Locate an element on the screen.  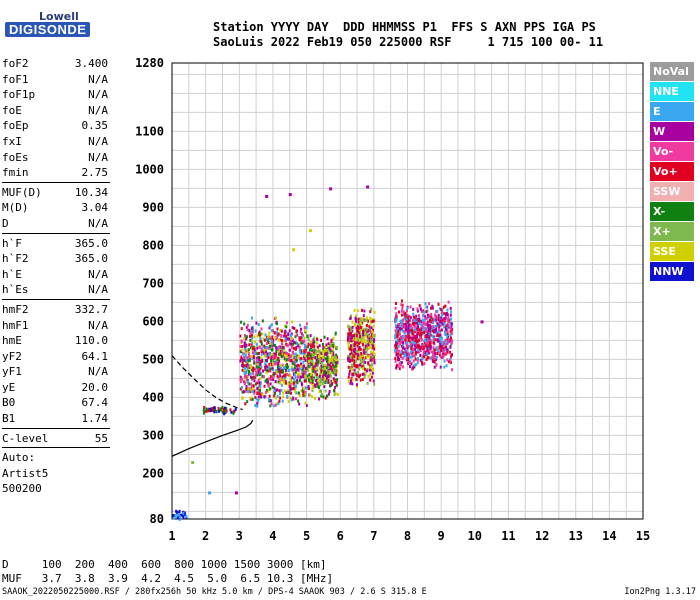
param-row: foF1p N/A is located at coordinates (56, 95).